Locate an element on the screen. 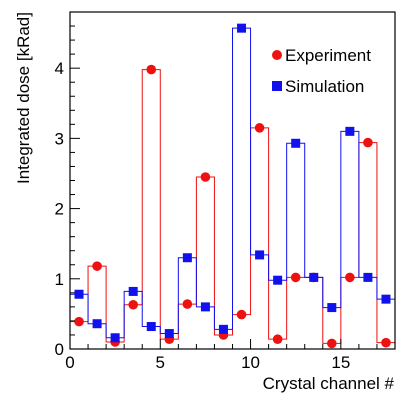 The height and width of the screenshot is (401, 415). legend: Experiment Simulation is located at coordinates (321, 71).